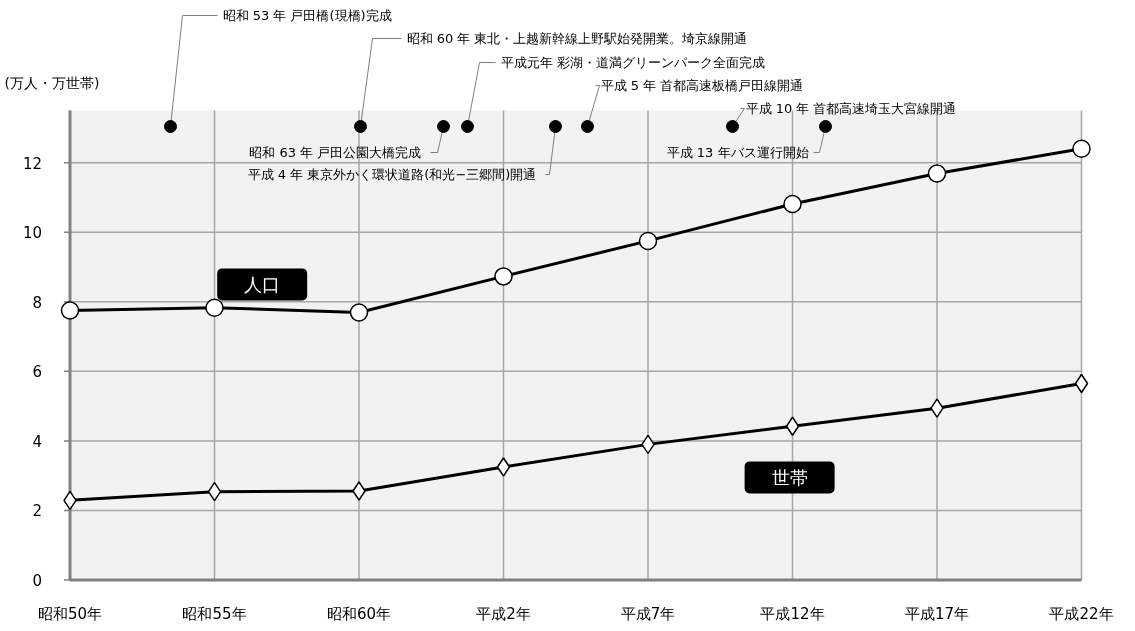 This screenshot has width=1135, height=631. I want to click on text: 昭和 53 年 戸田橋(現橋)完成, so click(307, 15).